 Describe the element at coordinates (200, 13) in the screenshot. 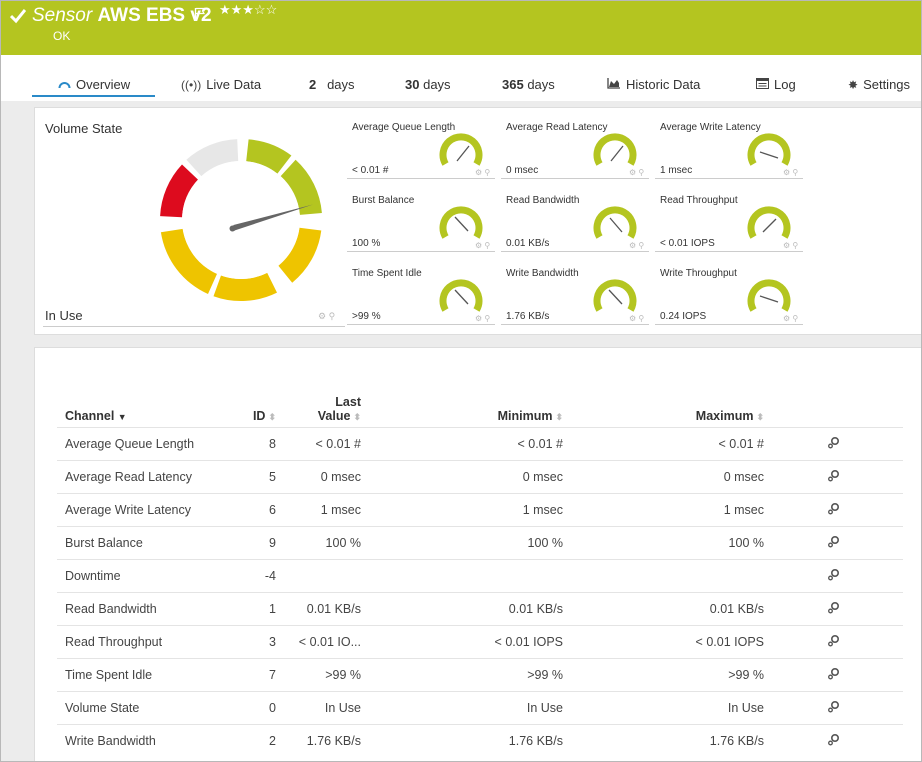

I see `flag-icon` at that location.